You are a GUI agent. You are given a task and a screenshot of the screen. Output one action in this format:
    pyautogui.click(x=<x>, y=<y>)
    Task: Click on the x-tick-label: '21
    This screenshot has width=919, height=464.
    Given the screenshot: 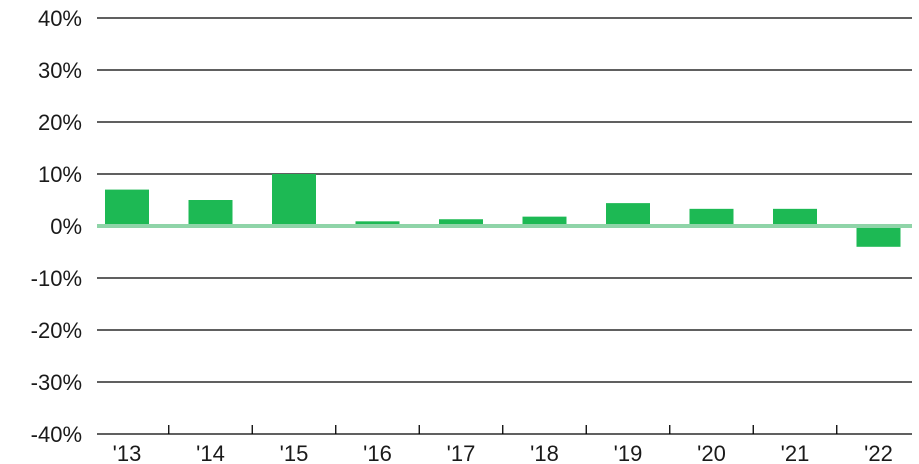 What is the action you would take?
    pyautogui.click(x=795, y=452)
    